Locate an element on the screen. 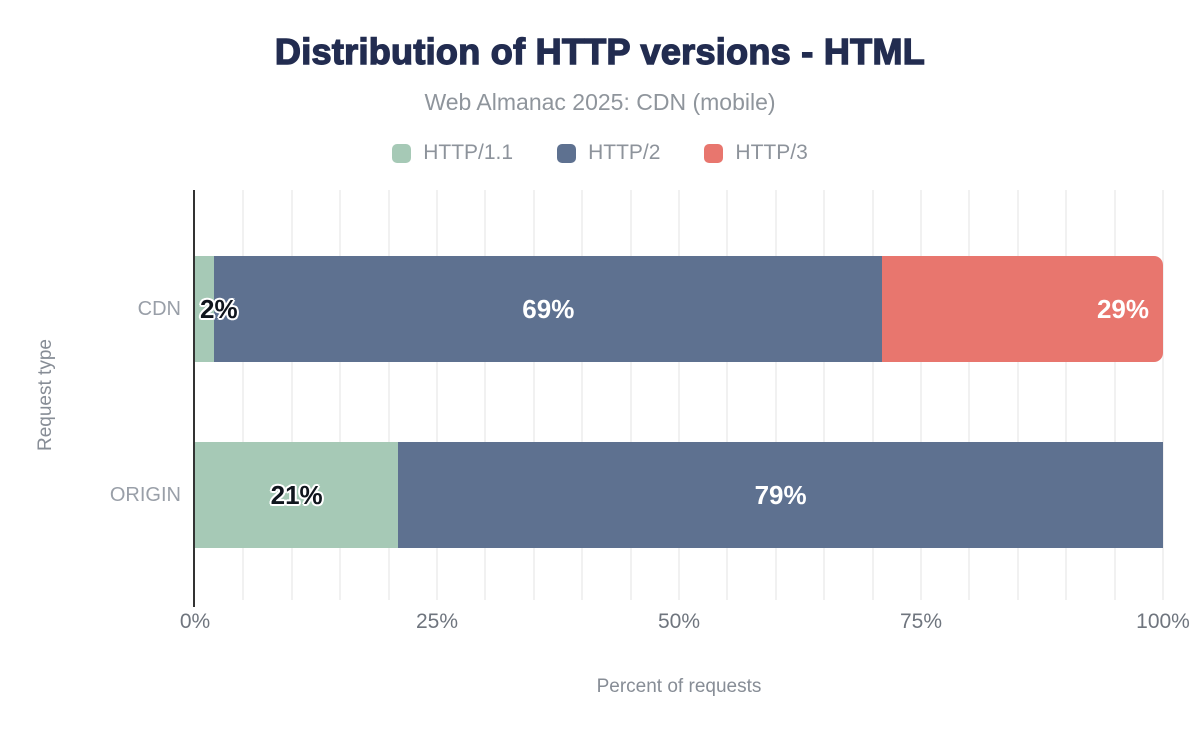 This screenshot has width=1200, height=742. bar-value-label: 69% is located at coordinates (548, 309).